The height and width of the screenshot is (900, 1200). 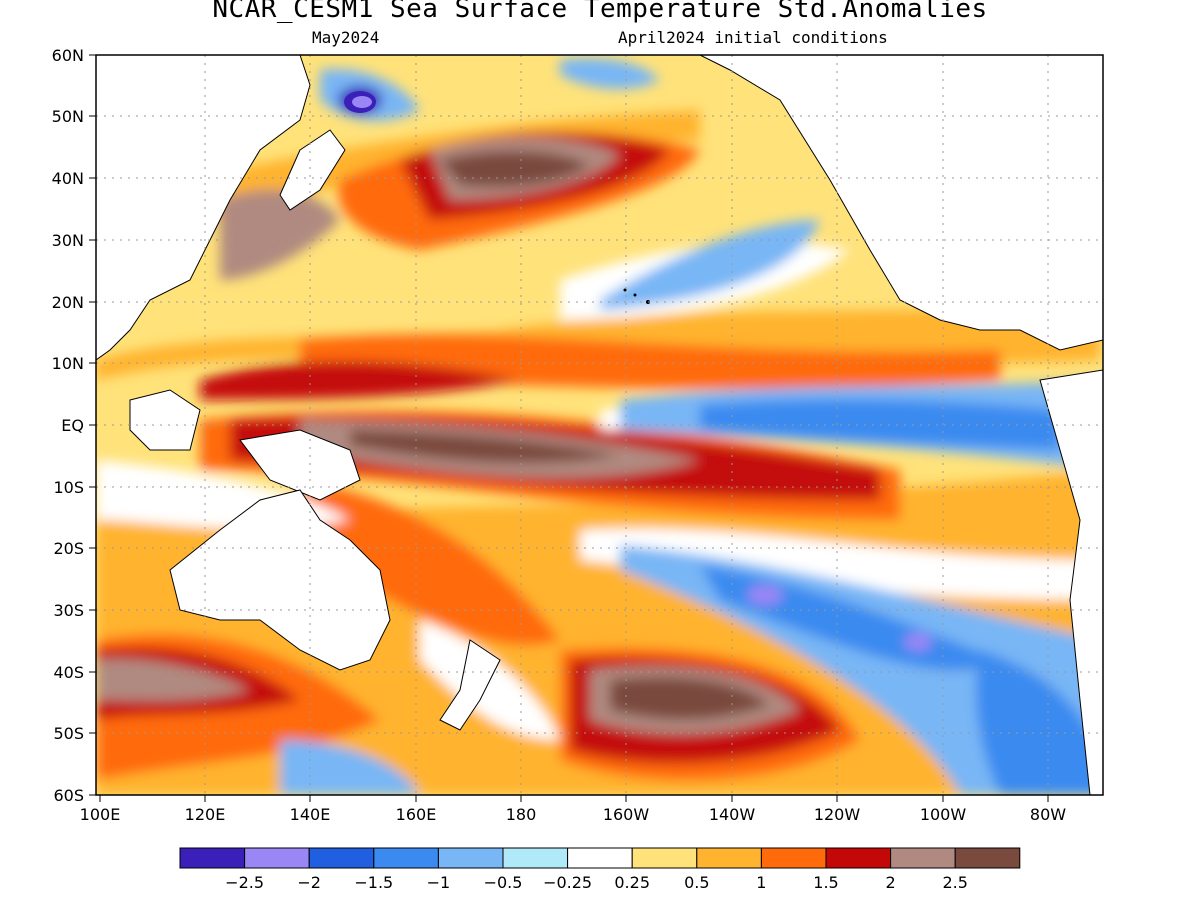 I want to click on lat-label: 30S, so click(x=68, y=610).